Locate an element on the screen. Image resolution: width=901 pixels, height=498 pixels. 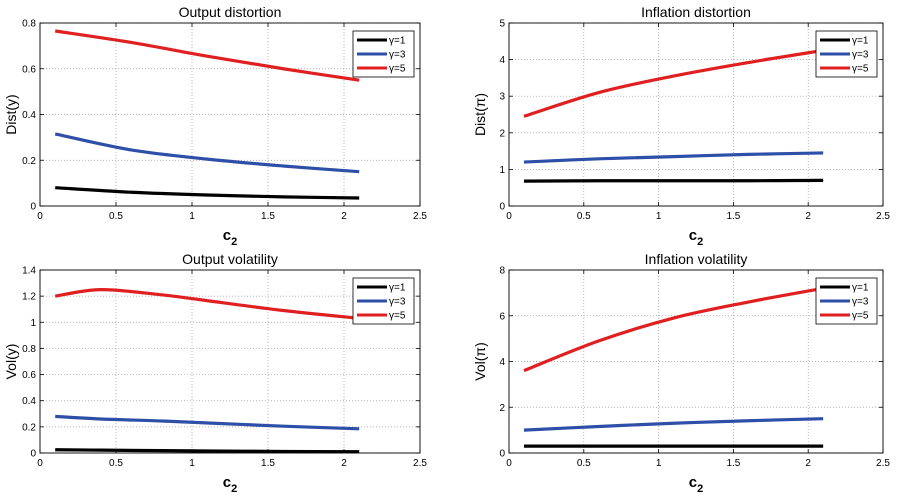
y-axis-label: Vol(π) is located at coordinates (480, 361).